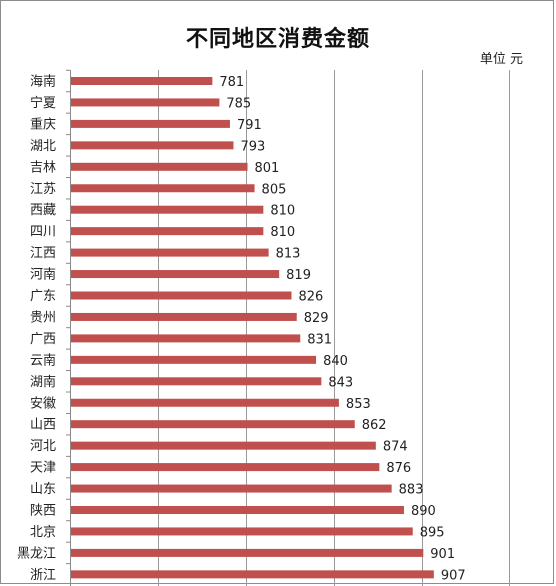 The image size is (556, 586). I want to click on category-label: 黑龙江, so click(36, 553).